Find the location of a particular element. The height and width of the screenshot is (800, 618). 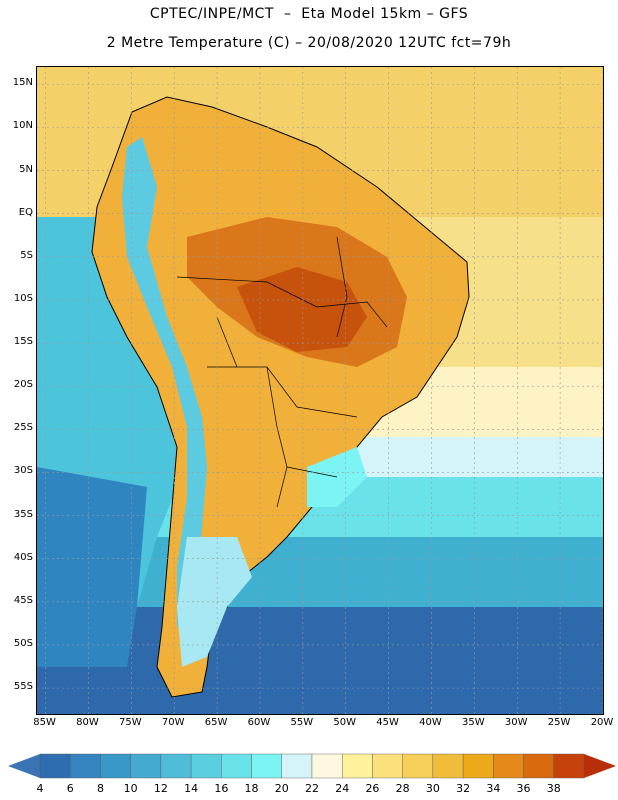

lon-tick-label: 60W is located at coordinates (259, 722).